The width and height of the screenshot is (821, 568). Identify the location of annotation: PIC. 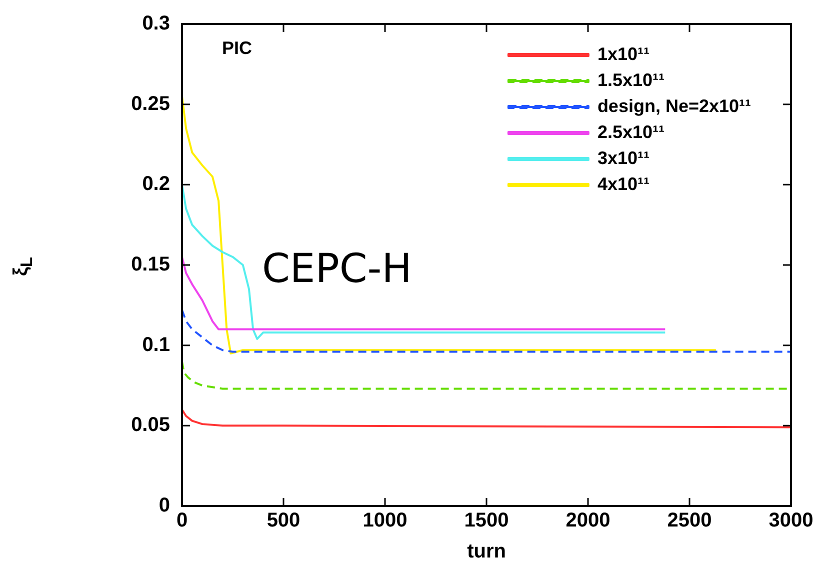
(237, 48).